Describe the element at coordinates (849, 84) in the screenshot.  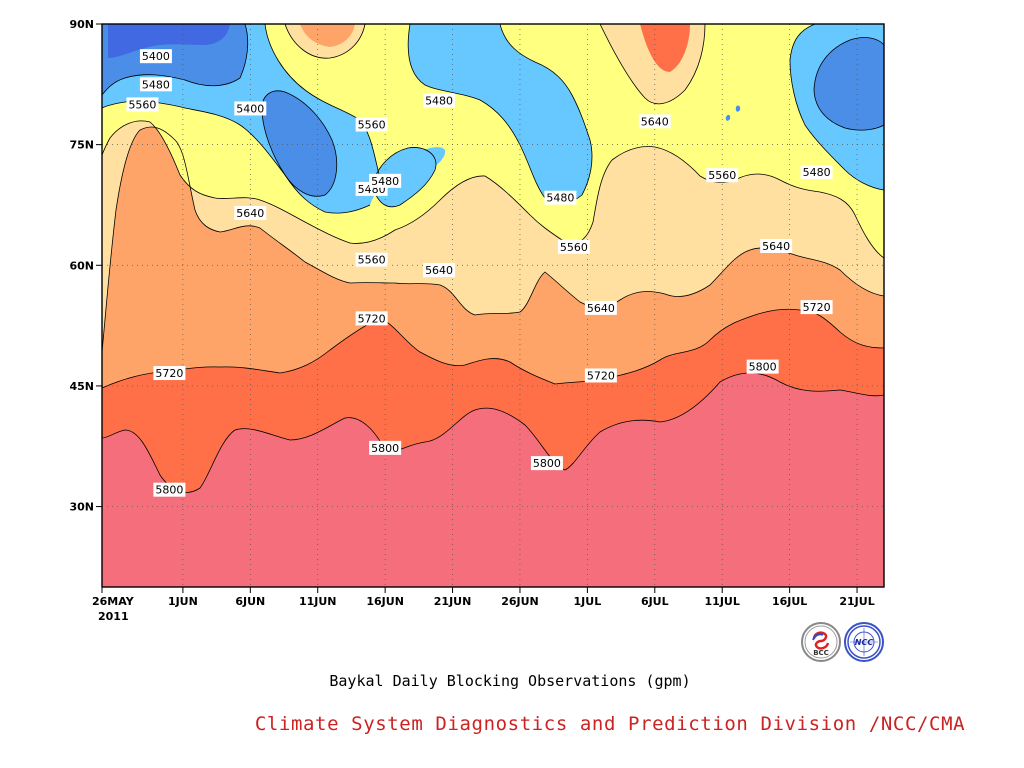
I see `fill-below-5400-east` at that location.